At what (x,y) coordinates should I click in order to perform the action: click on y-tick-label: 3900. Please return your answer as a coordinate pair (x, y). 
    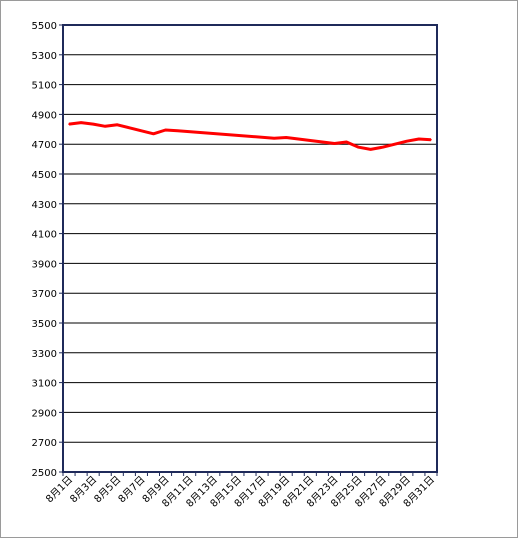
    Looking at the image, I should click on (44, 264).